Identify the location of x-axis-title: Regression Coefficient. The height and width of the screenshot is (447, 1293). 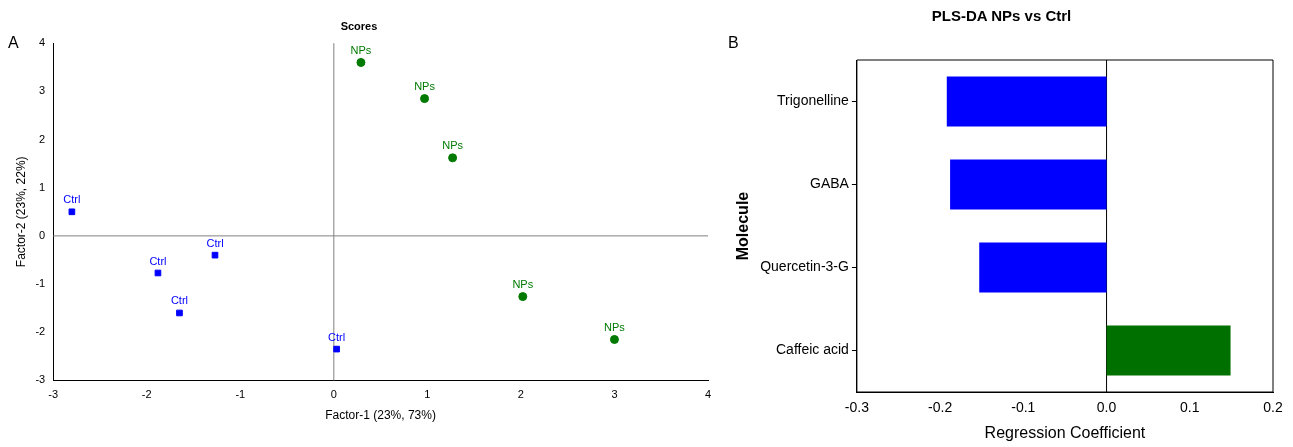
(1065, 432).